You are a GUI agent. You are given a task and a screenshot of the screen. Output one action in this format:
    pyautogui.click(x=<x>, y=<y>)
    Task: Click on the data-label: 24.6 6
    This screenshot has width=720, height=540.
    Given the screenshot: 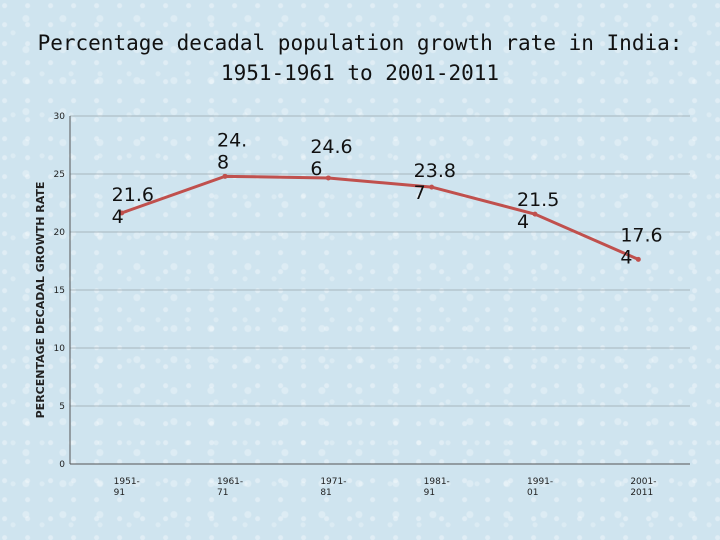 What is the action you would take?
    pyautogui.click(x=331, y=158)
    